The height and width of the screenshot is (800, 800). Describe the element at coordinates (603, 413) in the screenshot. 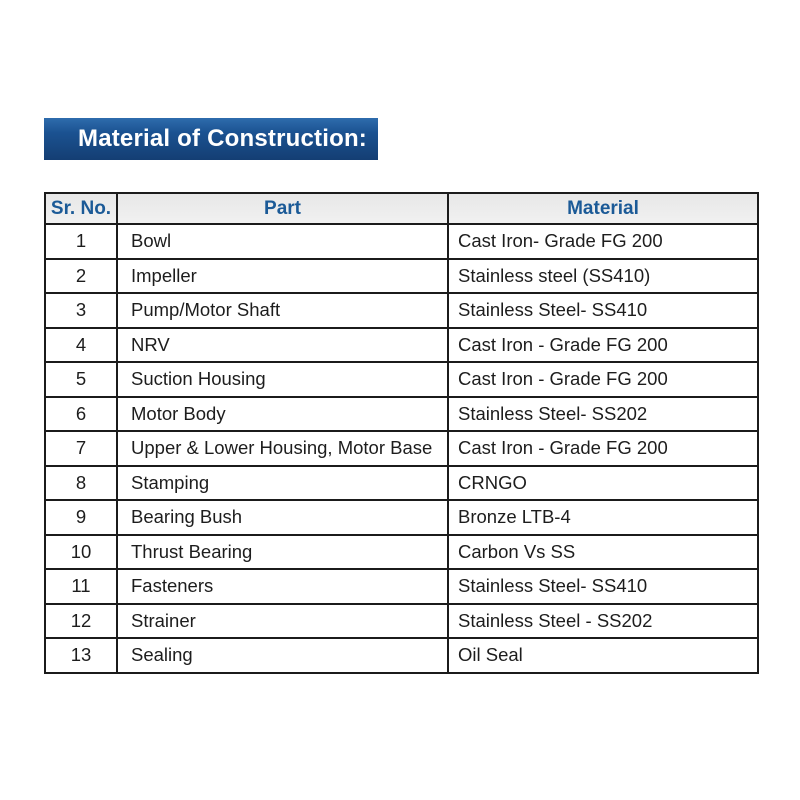

I see `cell-material: Stainless Steel- SS202` at that location.